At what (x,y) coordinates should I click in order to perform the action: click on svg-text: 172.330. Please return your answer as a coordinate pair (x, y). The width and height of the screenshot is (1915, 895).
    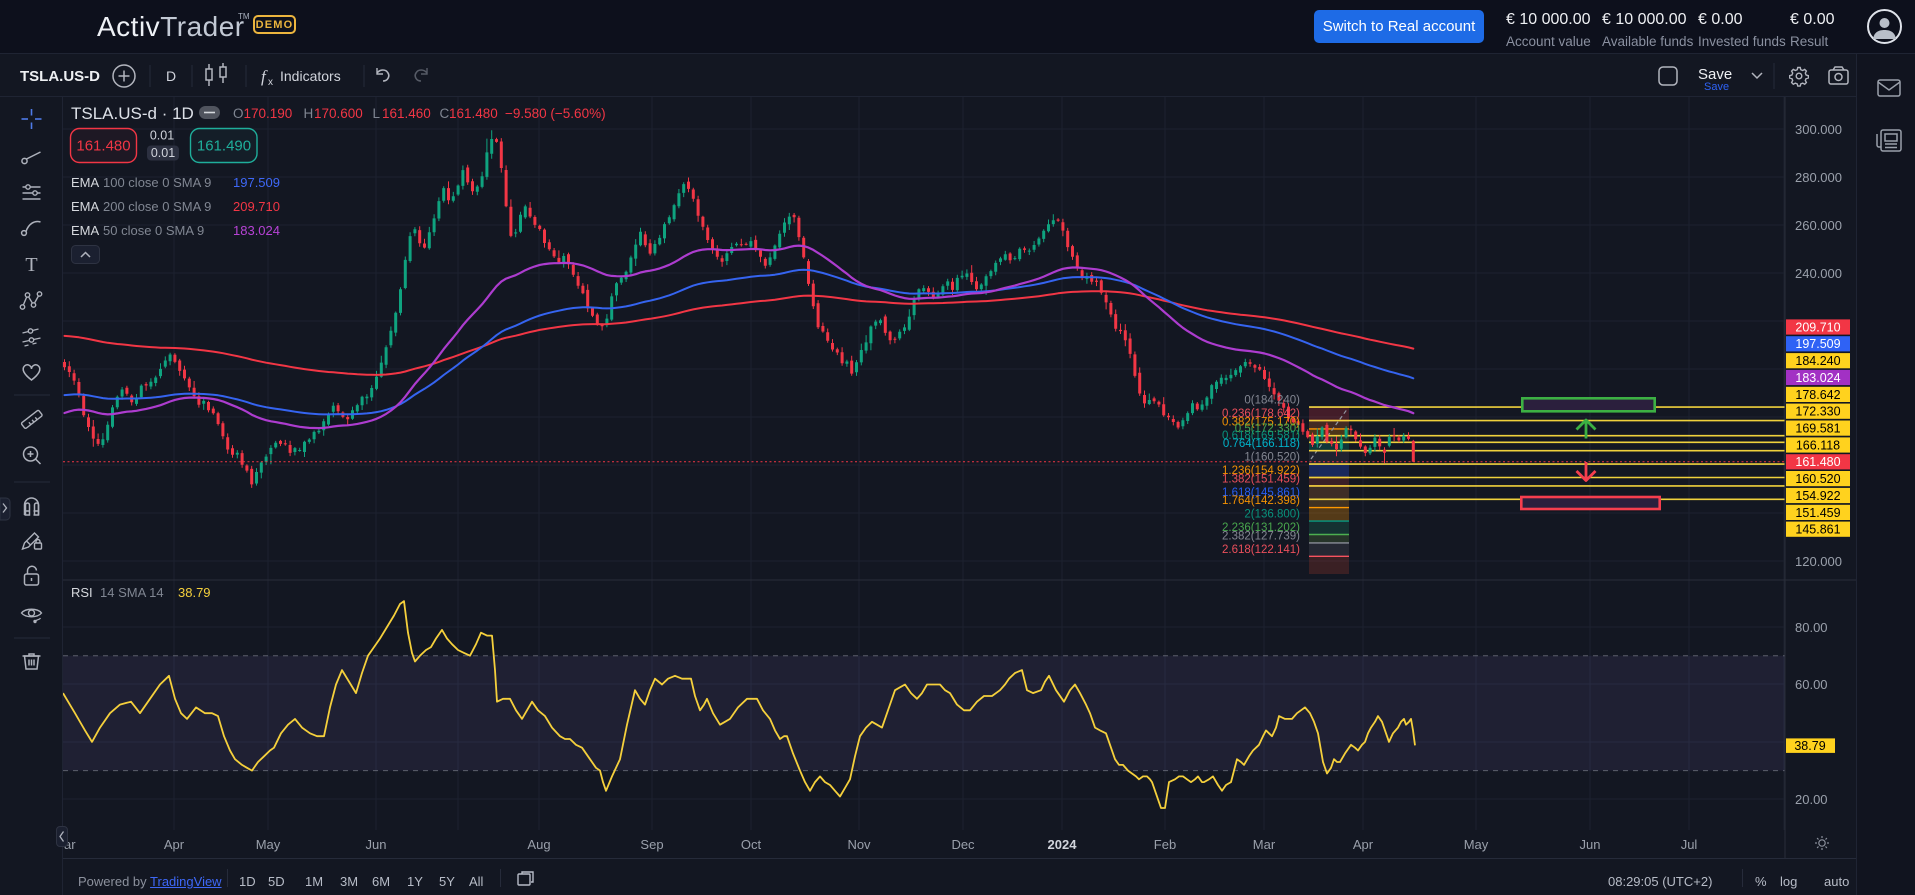
    Looking at the image, I should click on (1817, 412).